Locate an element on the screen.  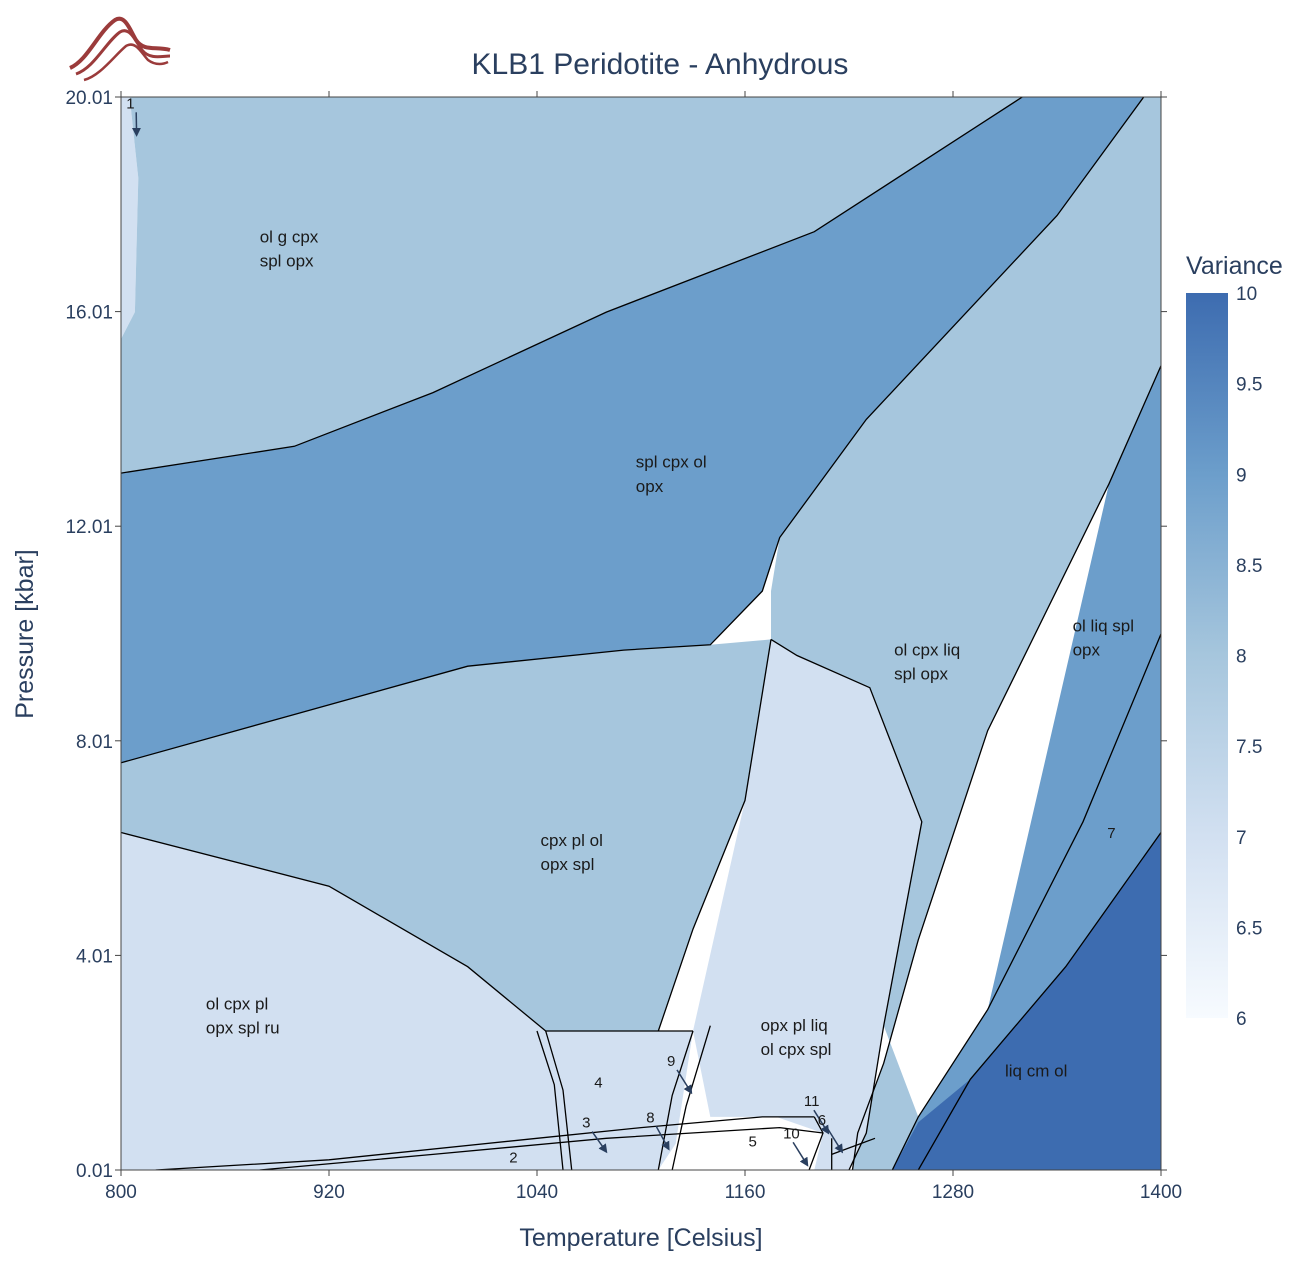
colorbar-tick-label: 9 is located at coordinates (1241, 475).